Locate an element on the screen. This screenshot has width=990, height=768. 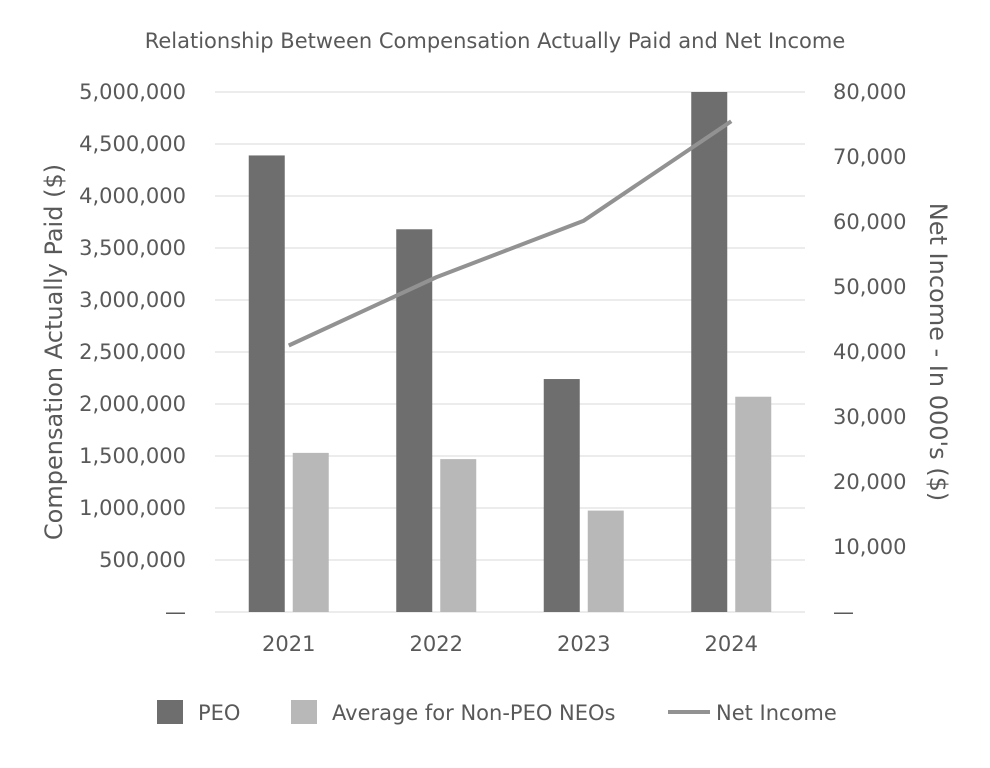
net-income-line-layer is located at coordinates (510, 233).